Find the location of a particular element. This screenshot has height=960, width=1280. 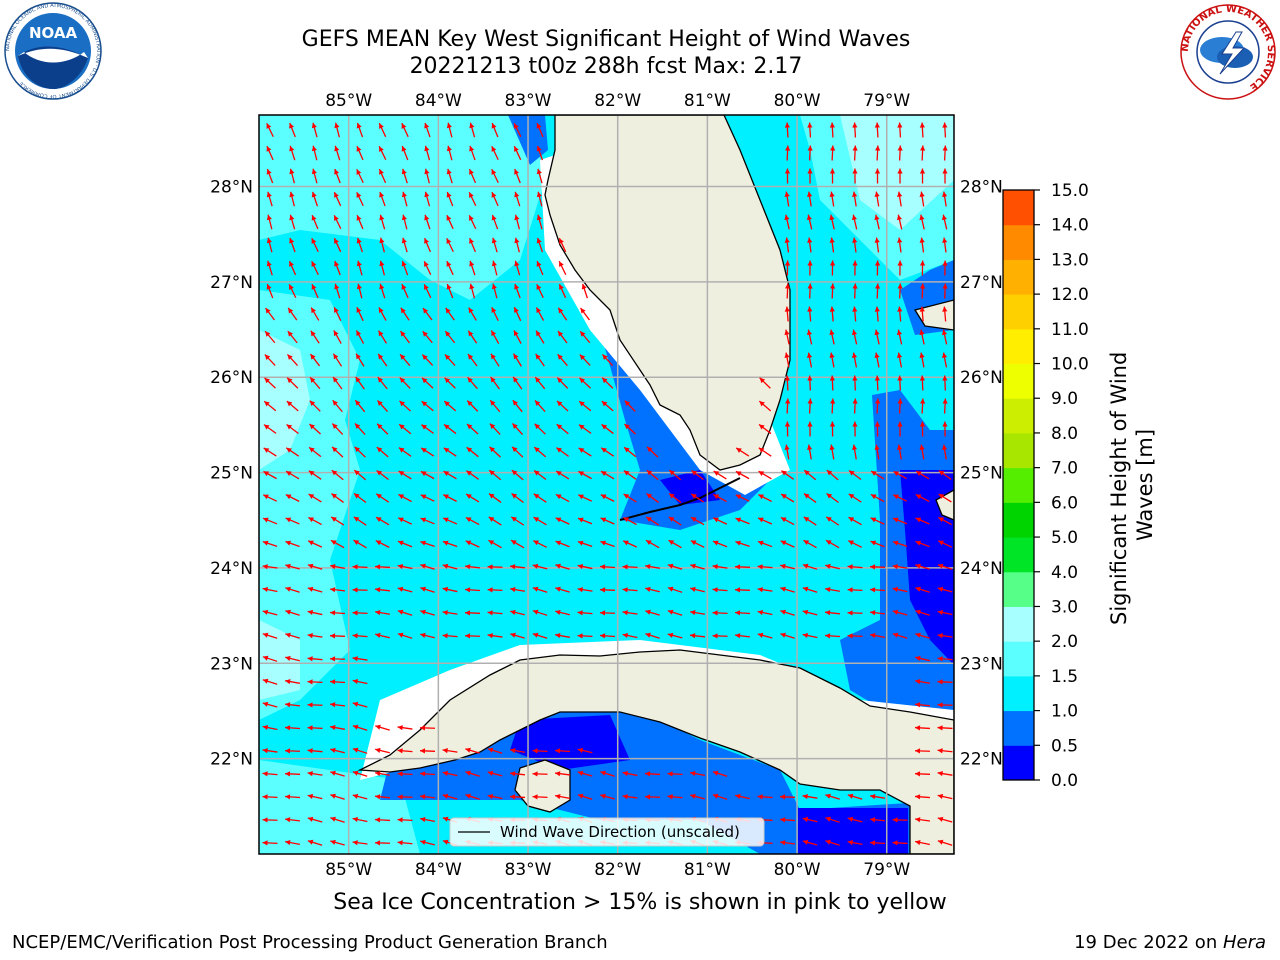

colorbar-tick-label: 0.0 is located at coordinates (1064, 781).